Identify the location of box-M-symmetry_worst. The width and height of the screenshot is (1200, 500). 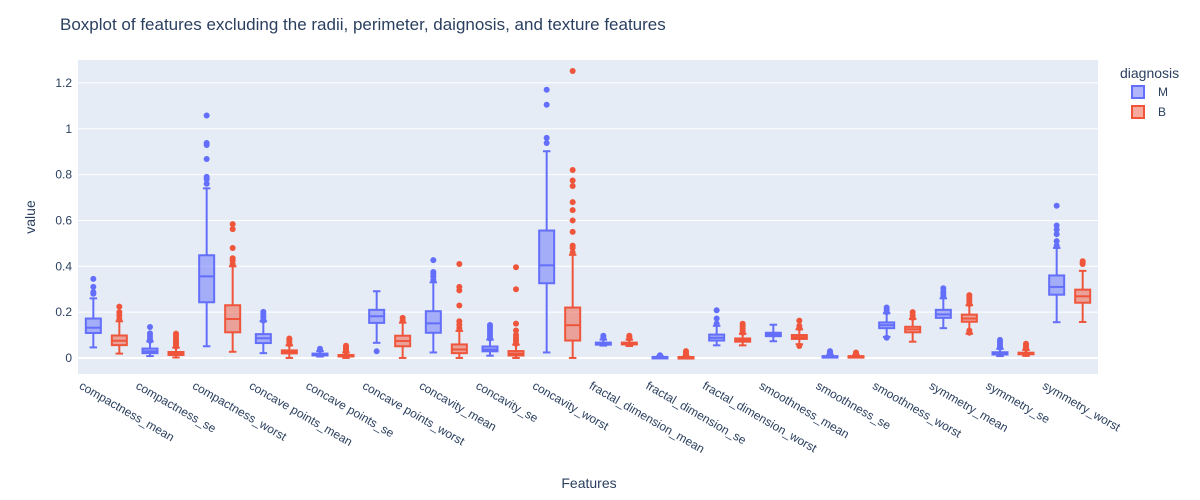
(1057, 263).